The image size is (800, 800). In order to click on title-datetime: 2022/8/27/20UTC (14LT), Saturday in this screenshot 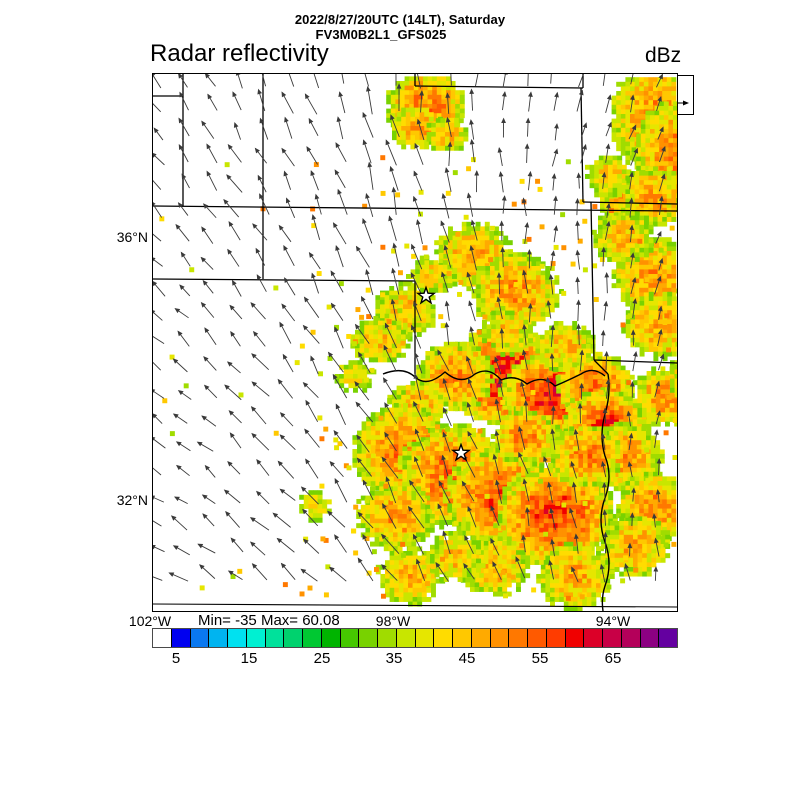, I will do `click(400, 19)`.